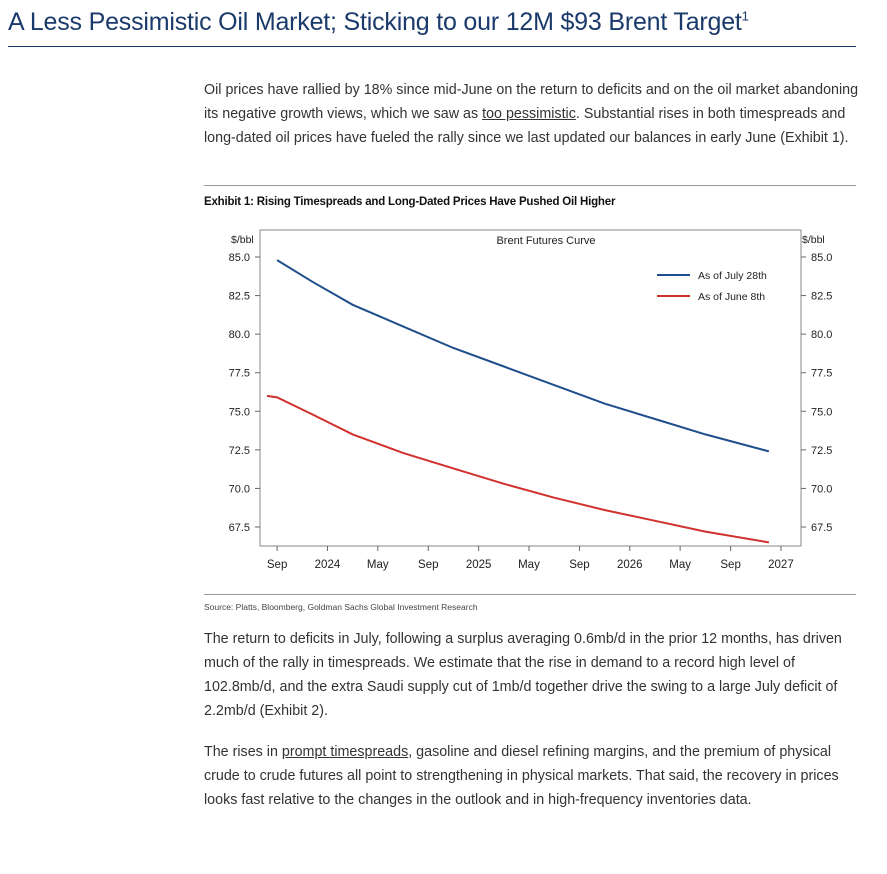 This screenshot has width=887, height=874. Describe the element at coordinates (530, 594) in the screenshot. I see `exhibit-bottom-divider` at that location.